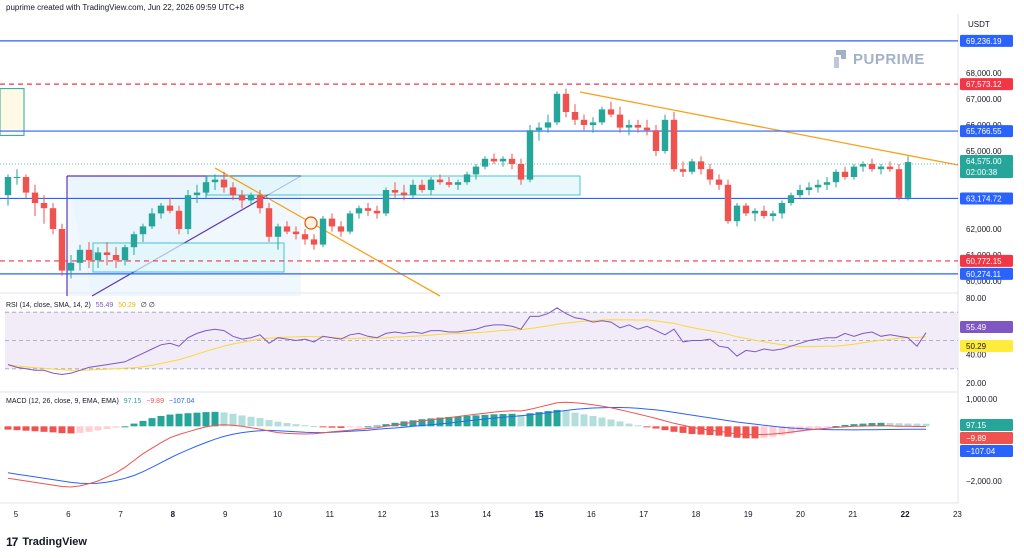 This screenshot has width=1024, height=558. Describe the element at coordinates (327, 232) in the screenshot. I see `falling-trendline` at that location.